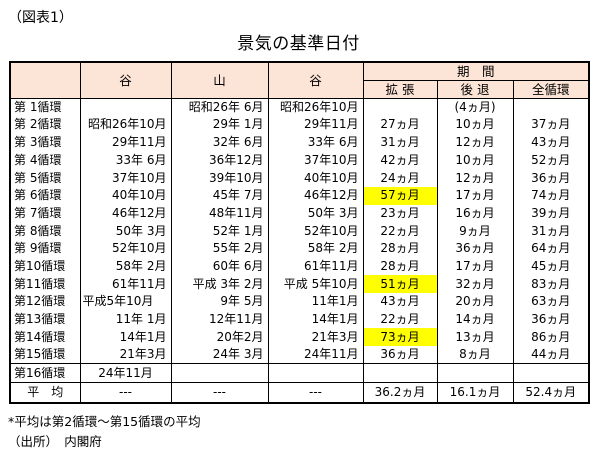 The height and width of the screenshot is (455, 610). What do you see at coordinates (399, 89) in the screenshot?
I see `expansion-header: 拡 張` at bounding box center [399, 89].